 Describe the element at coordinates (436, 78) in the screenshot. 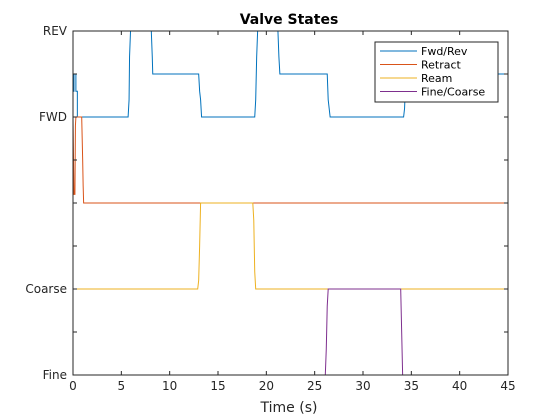

I see `legend-entry: Ream` at that location.